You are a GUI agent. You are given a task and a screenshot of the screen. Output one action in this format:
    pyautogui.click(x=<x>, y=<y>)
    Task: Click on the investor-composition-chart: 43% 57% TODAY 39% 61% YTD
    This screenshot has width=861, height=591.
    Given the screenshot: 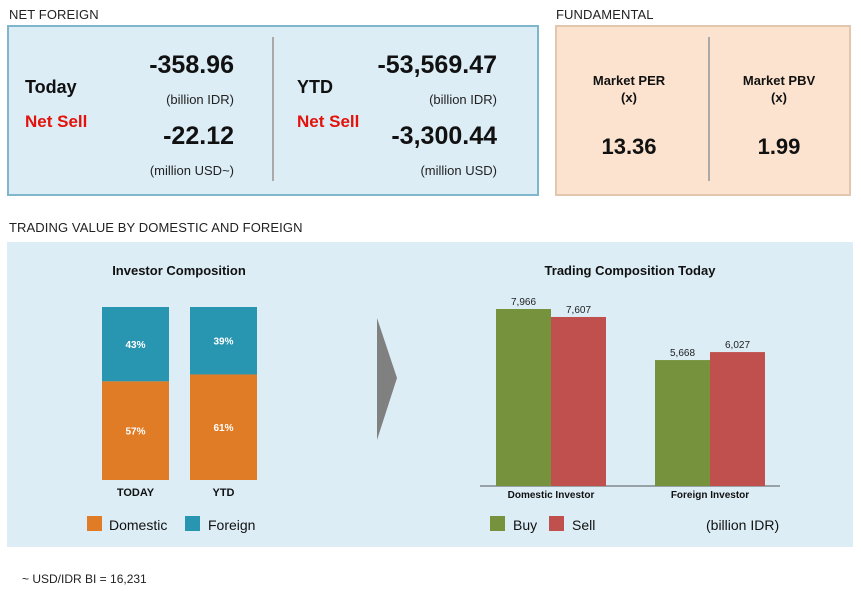 What is the action you would take?
    pyautogui.click(x=179, y=403)
    